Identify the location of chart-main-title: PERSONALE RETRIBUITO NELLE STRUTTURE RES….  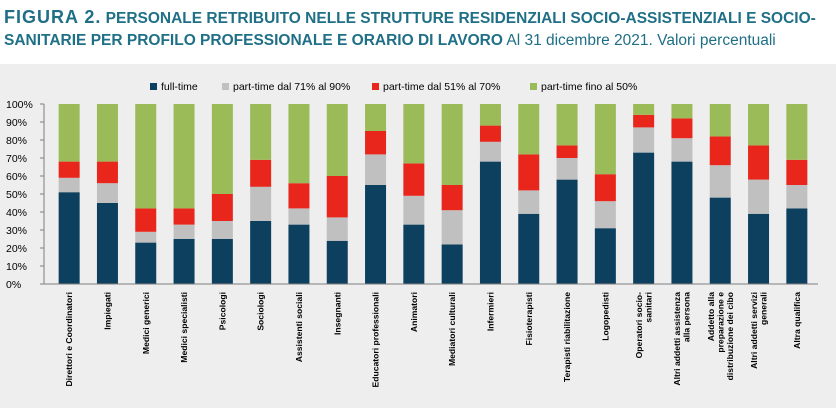
(410, 29).